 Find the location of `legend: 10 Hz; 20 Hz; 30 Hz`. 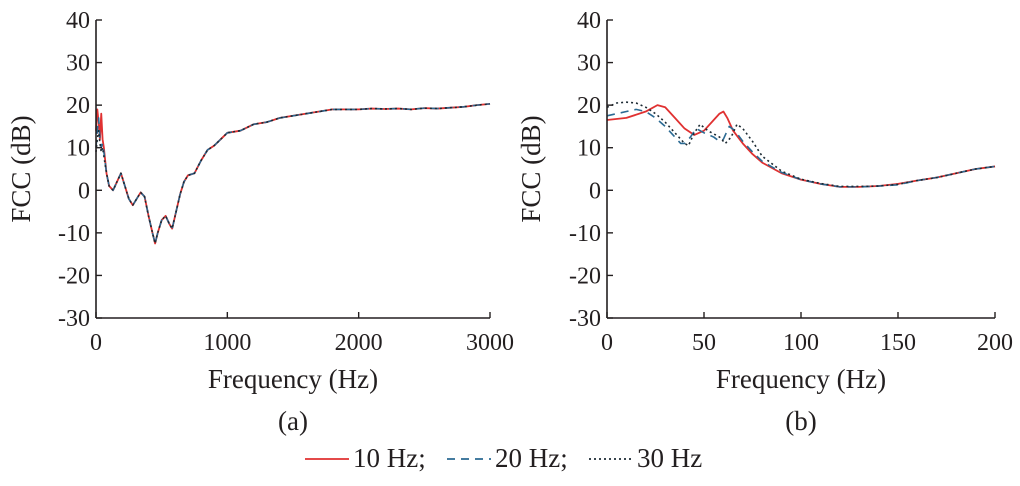

legend: 10 Hz; 20 Hz; 30 Hz is located at coordinates (503, 458).